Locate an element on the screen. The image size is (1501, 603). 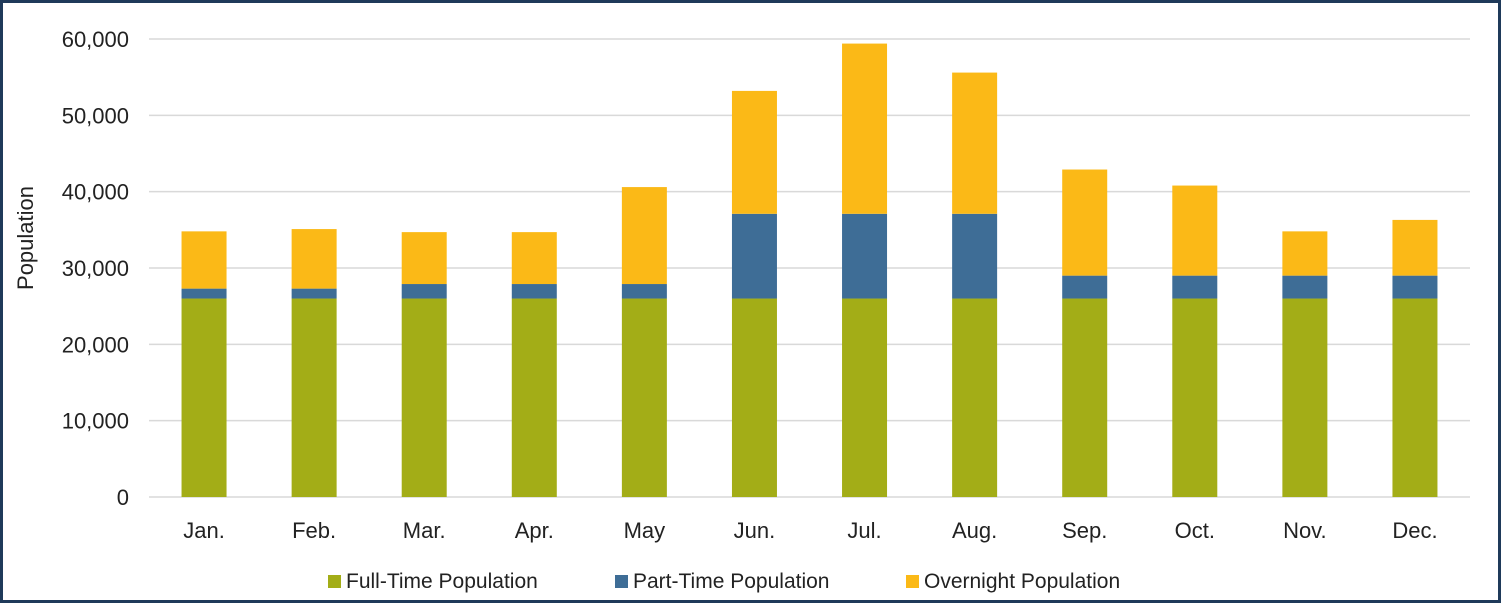
legend-item: Overnight Population is located at coordinates (1013, 581).